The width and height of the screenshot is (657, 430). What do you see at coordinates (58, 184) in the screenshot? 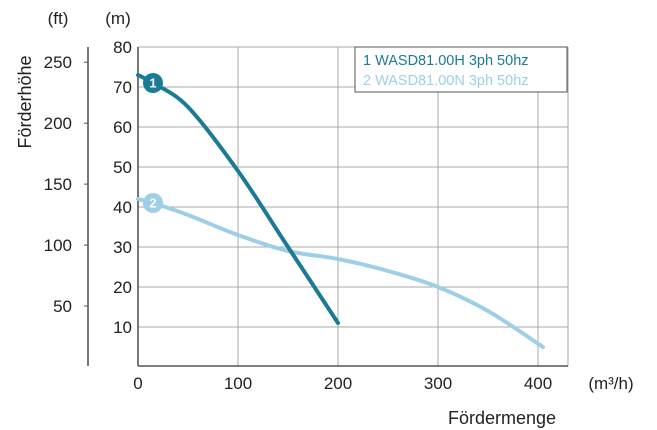
I see `y-tick-label-ft-150: 150` at bounding box center [58, 184].